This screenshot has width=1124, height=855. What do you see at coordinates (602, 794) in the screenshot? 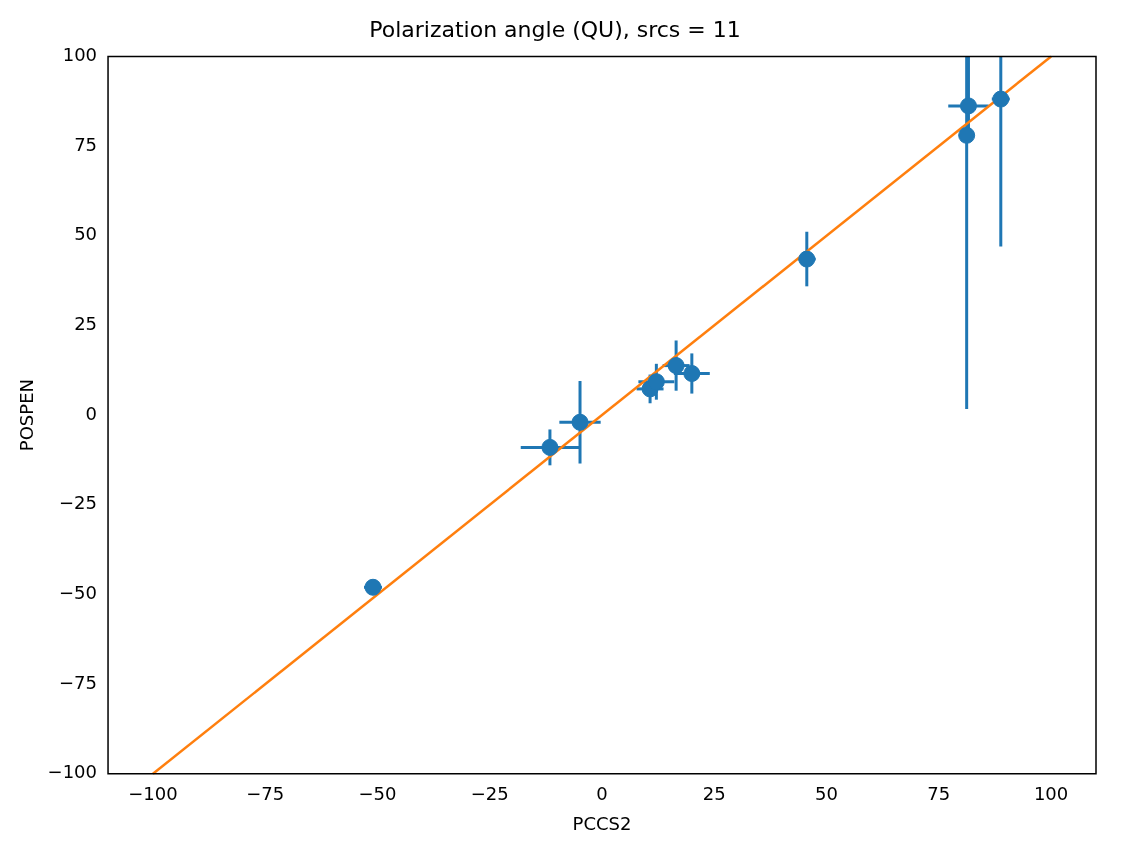
I see `x-tick-label: 0` at bounding box center [602, 794].